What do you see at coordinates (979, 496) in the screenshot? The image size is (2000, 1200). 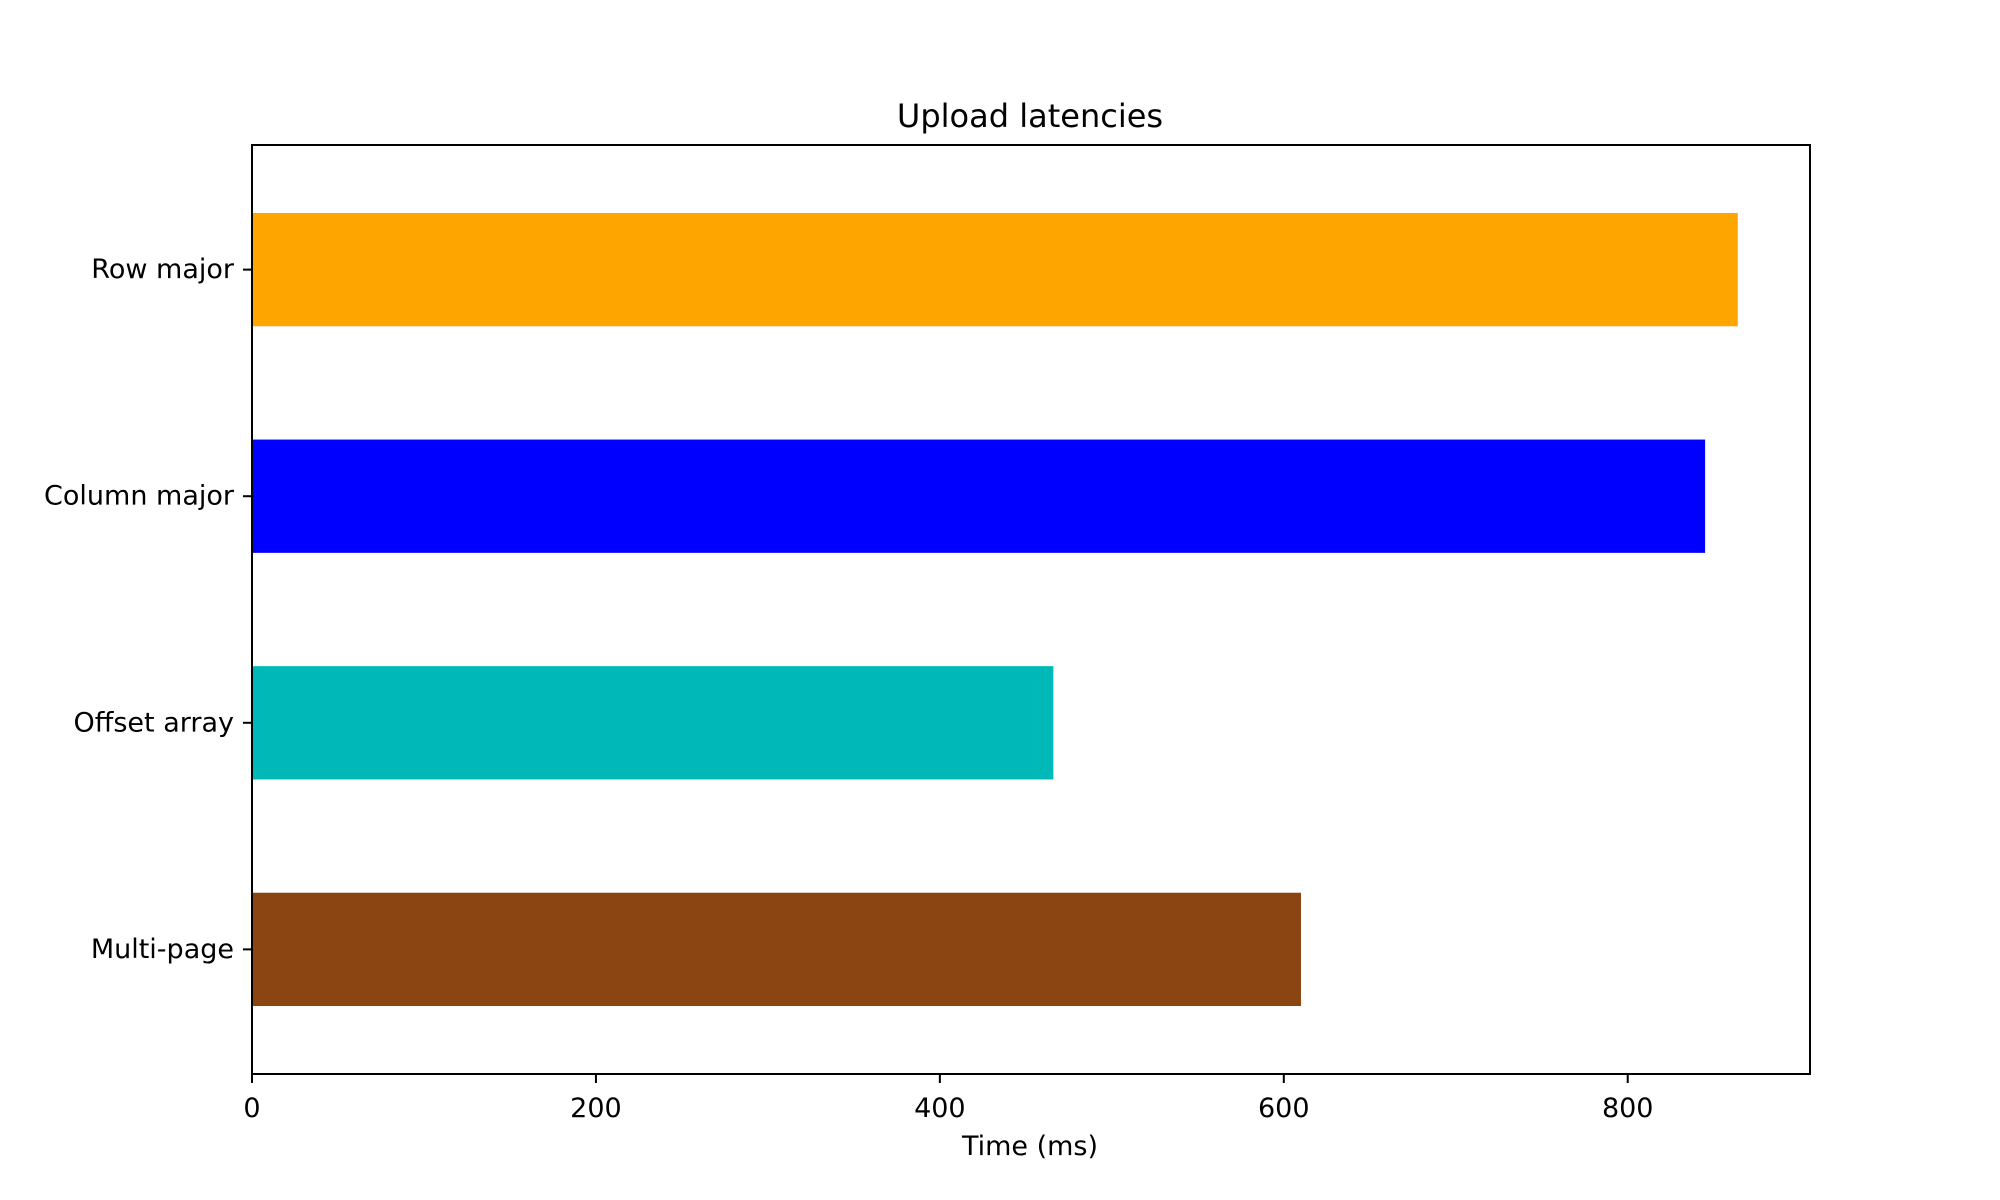 I see `bar-column-major` at bounding box center [979, 496].